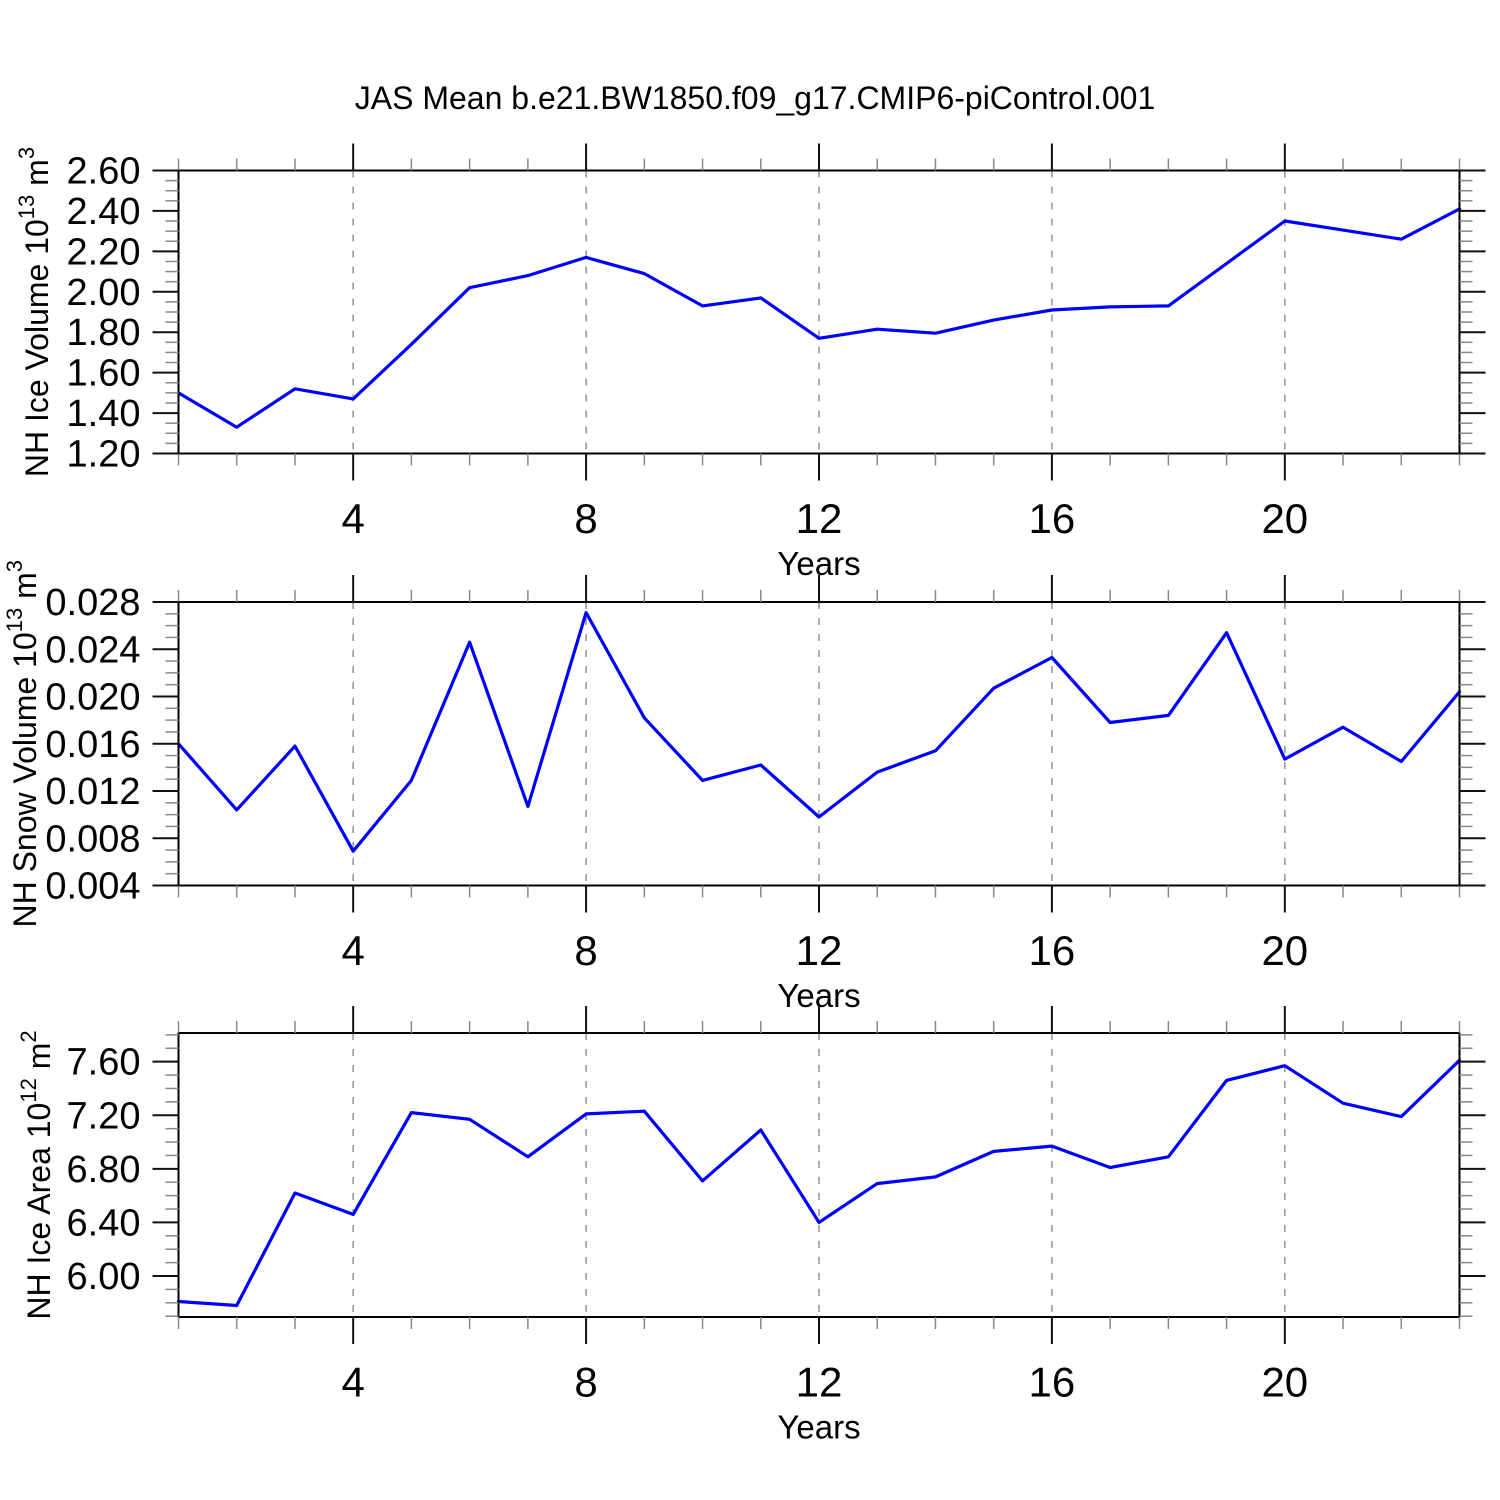 This screenshot has width=1500, height=1500. Describe the element at coordinates (92, 839) in the screenshot. I see `y-tick-label: 0.008` at that location.